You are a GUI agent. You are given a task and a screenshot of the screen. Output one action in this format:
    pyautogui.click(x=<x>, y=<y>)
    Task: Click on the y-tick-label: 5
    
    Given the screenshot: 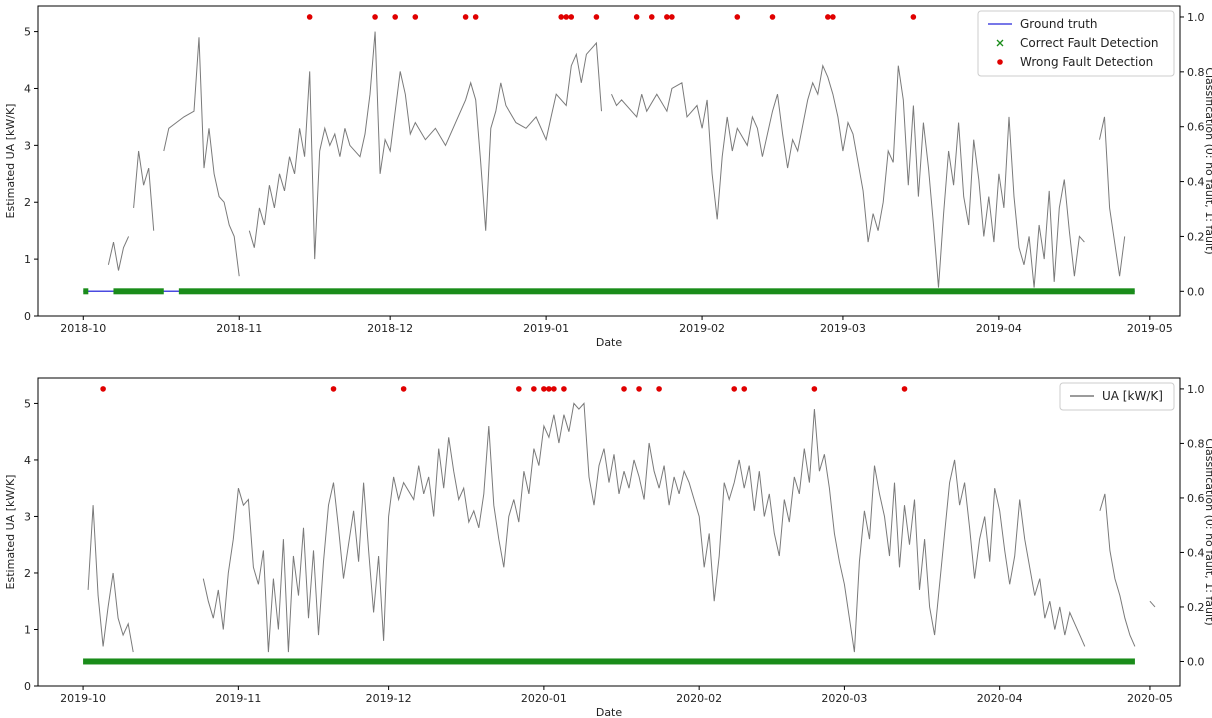 What is the action you would take?
    pyautogui.click(x=27, y=403)
    